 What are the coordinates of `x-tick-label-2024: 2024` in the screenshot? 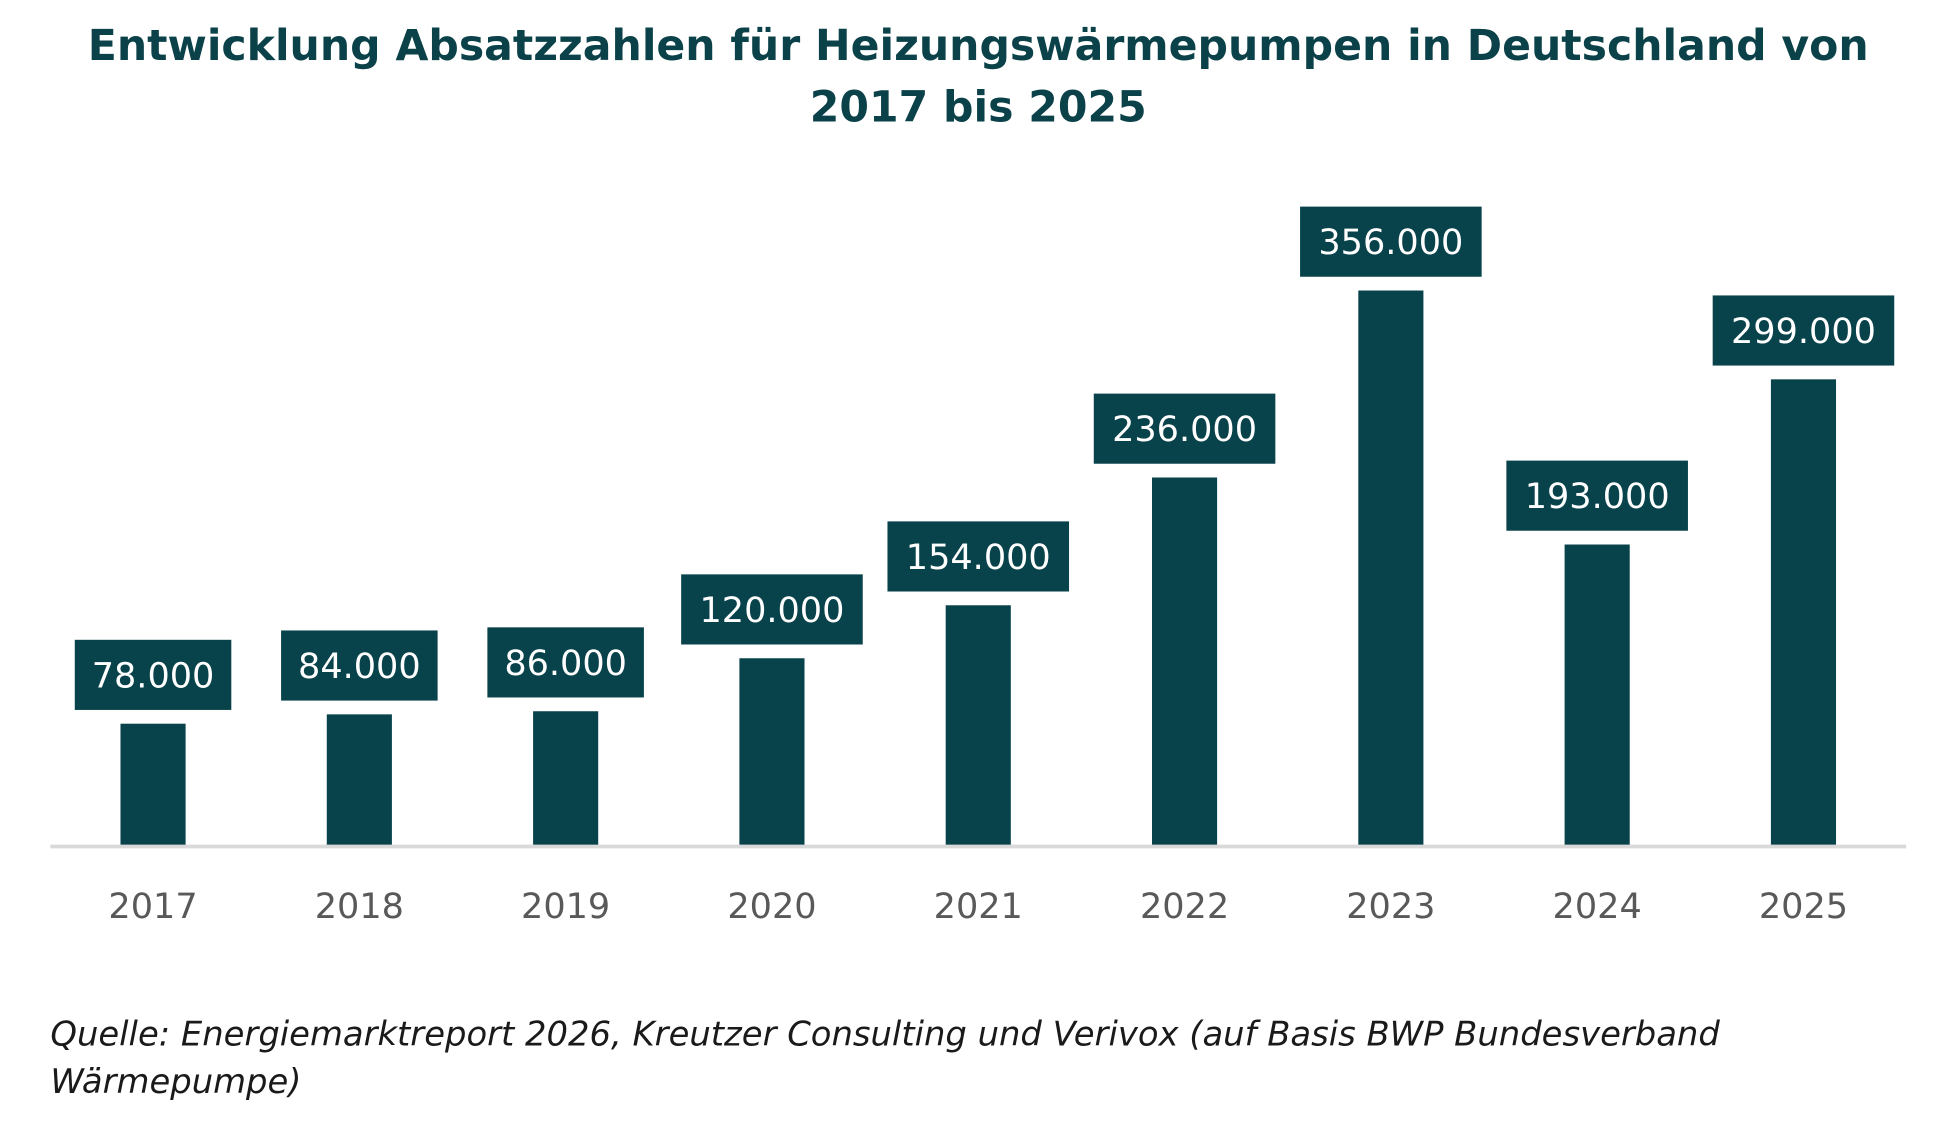 It's located at (1597, 906).